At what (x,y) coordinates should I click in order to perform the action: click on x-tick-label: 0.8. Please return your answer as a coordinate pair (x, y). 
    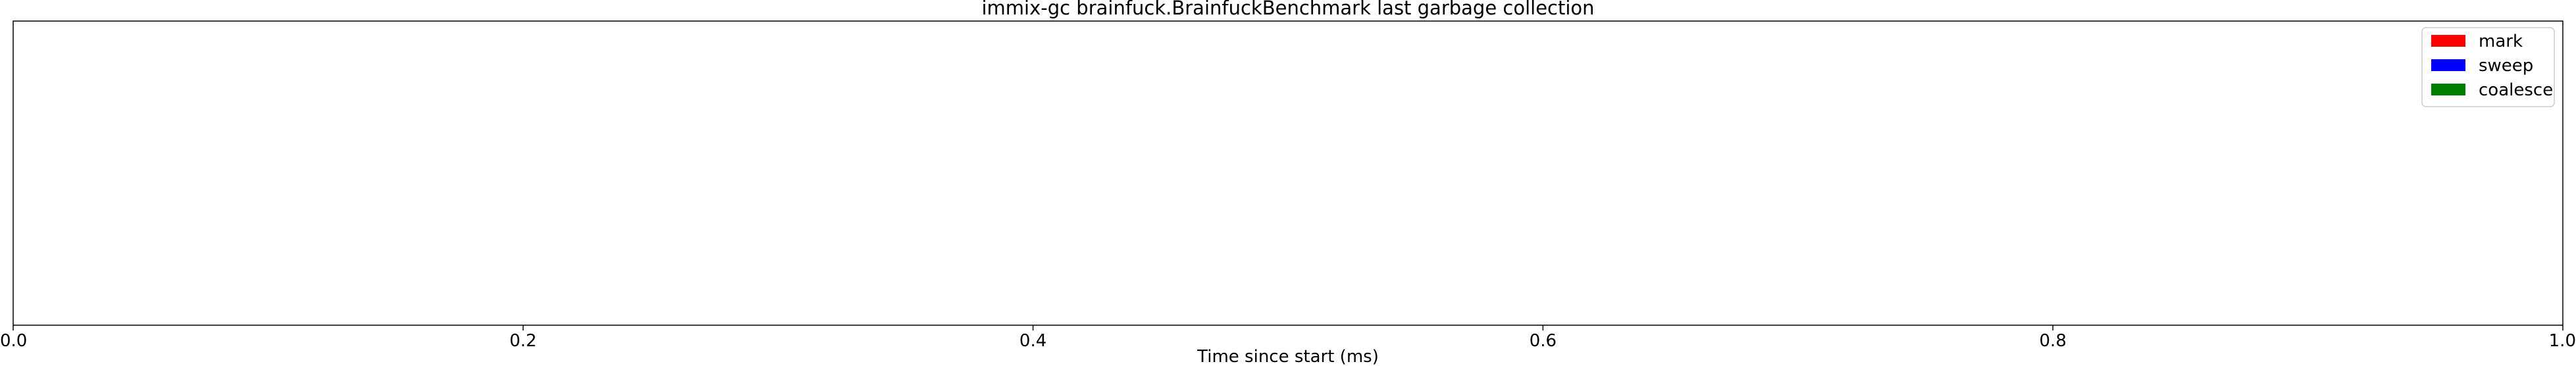
    Looking at the image, I should click on (2053, 341).